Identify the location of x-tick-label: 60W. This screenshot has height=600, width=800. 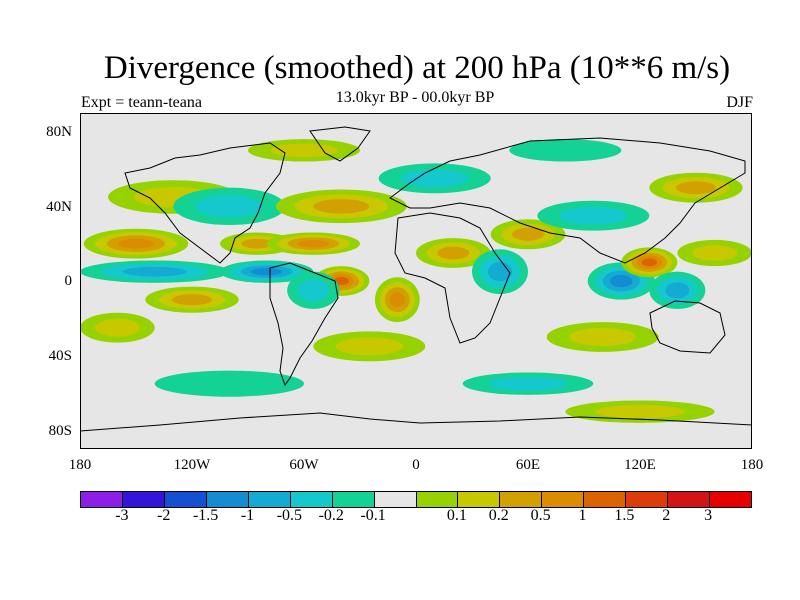
(304, 465).